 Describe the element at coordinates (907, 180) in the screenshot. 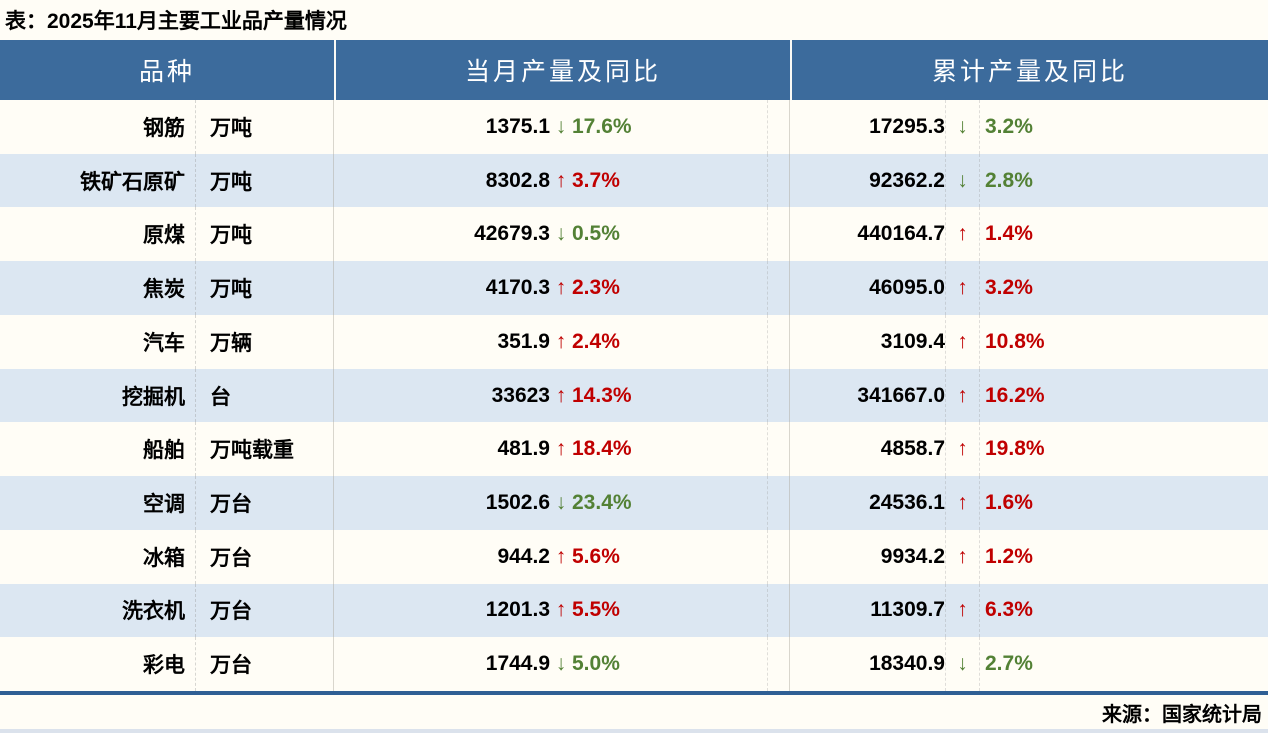

I see `cumulative-value: 92362.2` at that location.